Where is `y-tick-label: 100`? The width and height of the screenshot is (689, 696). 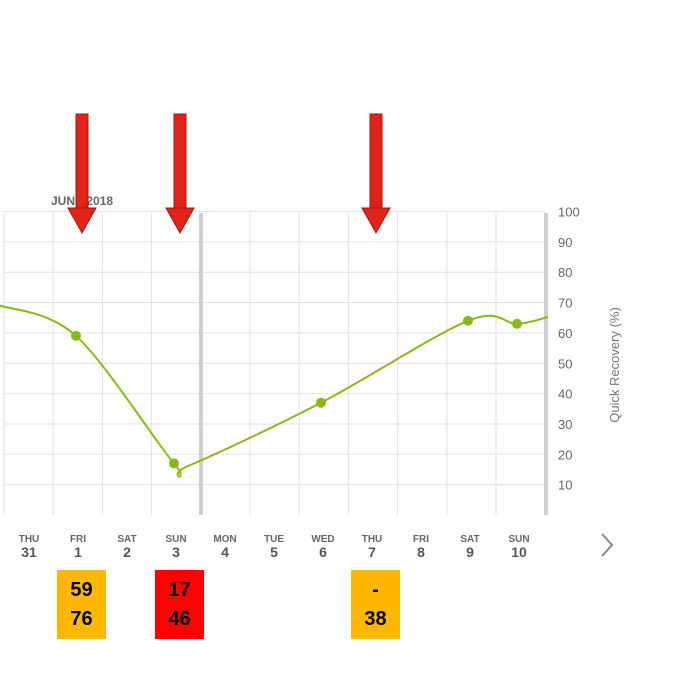
y-tick-label: 100 is located at coordinates (569, 212).